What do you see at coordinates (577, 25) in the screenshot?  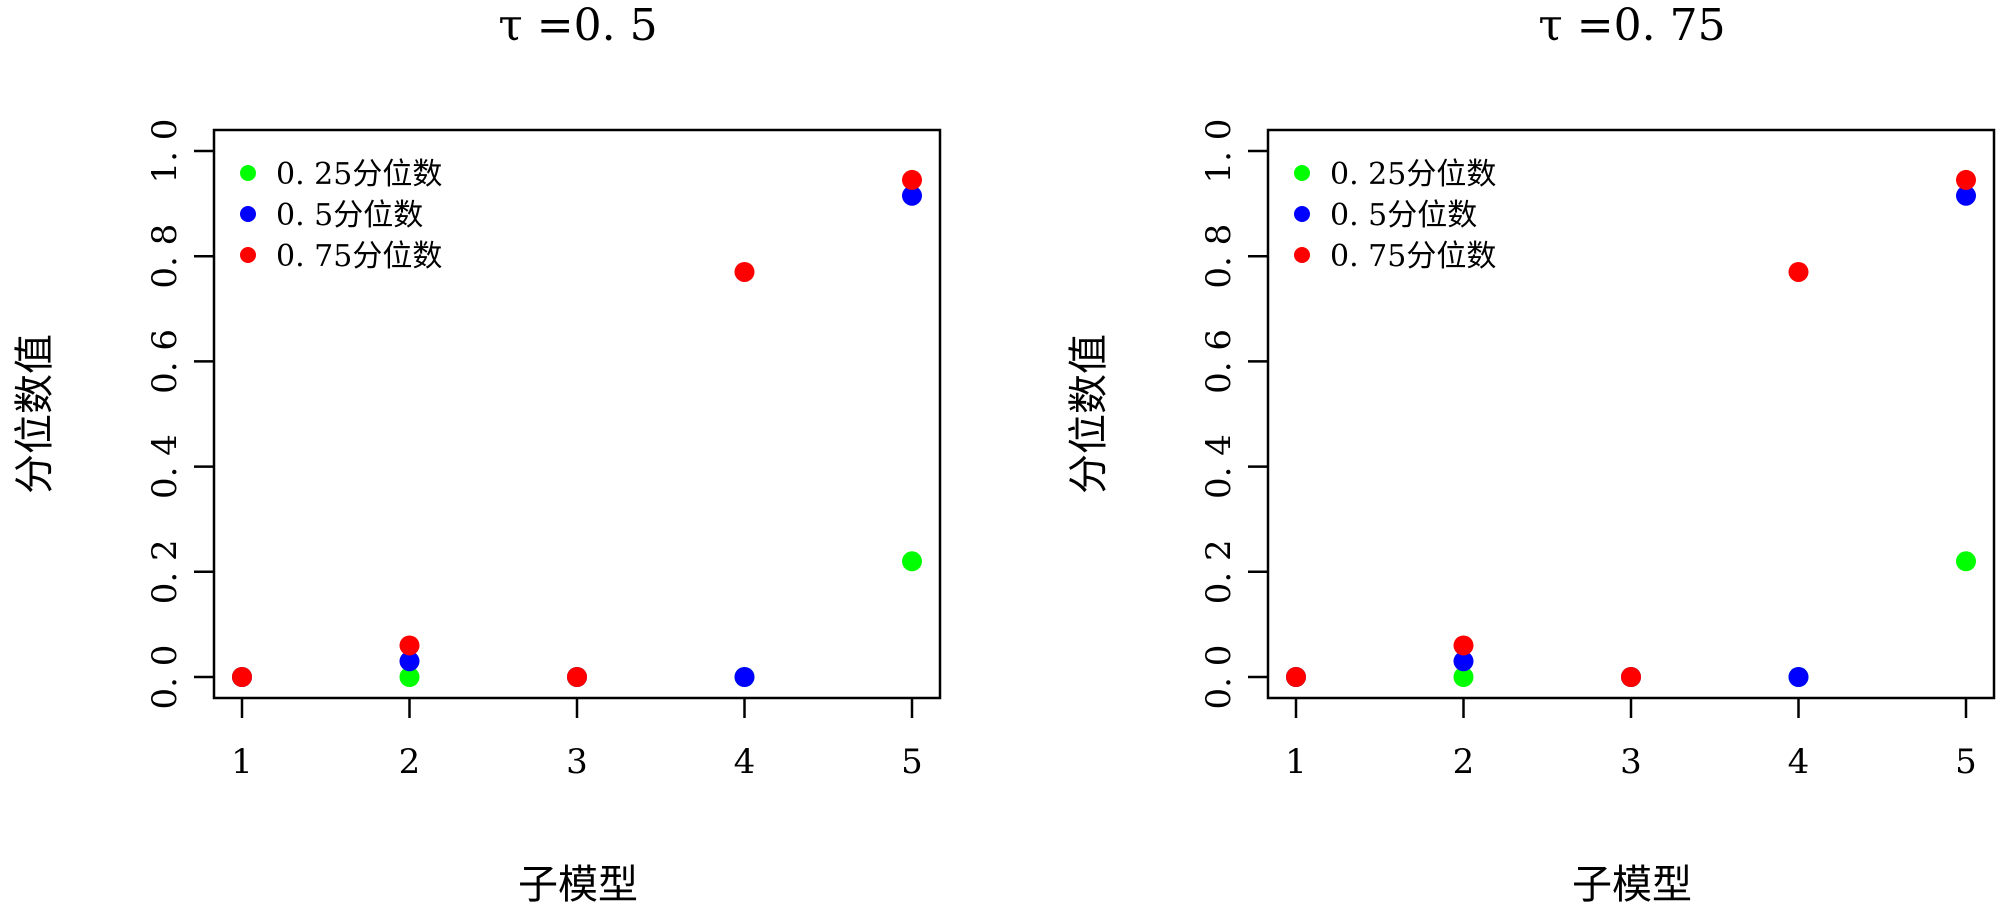 I see `chart-title: τ =0. 5` at bounding box center [577, 25].